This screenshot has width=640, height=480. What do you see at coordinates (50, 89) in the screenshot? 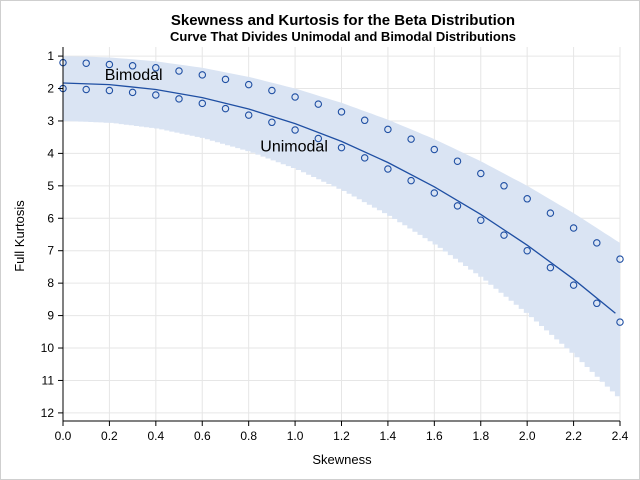
I see `y-tick-label: 2` at bounding box center [50, 89].